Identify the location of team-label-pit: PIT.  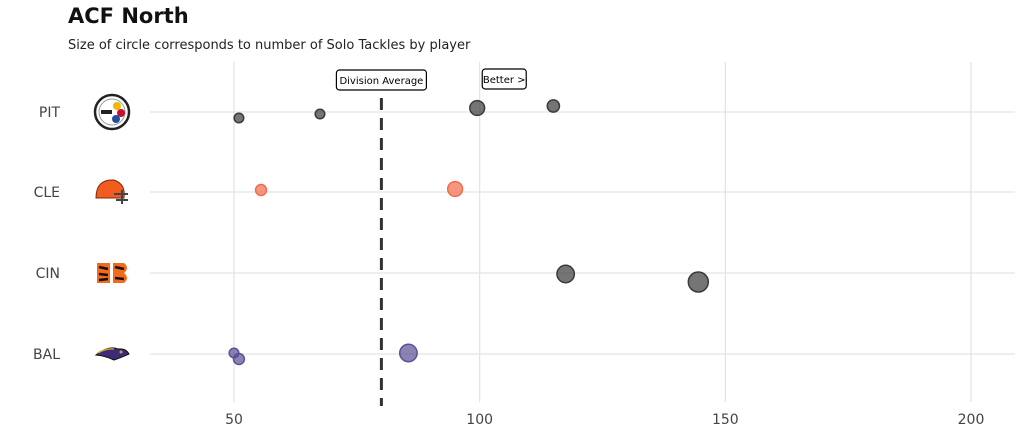
(50, 113).